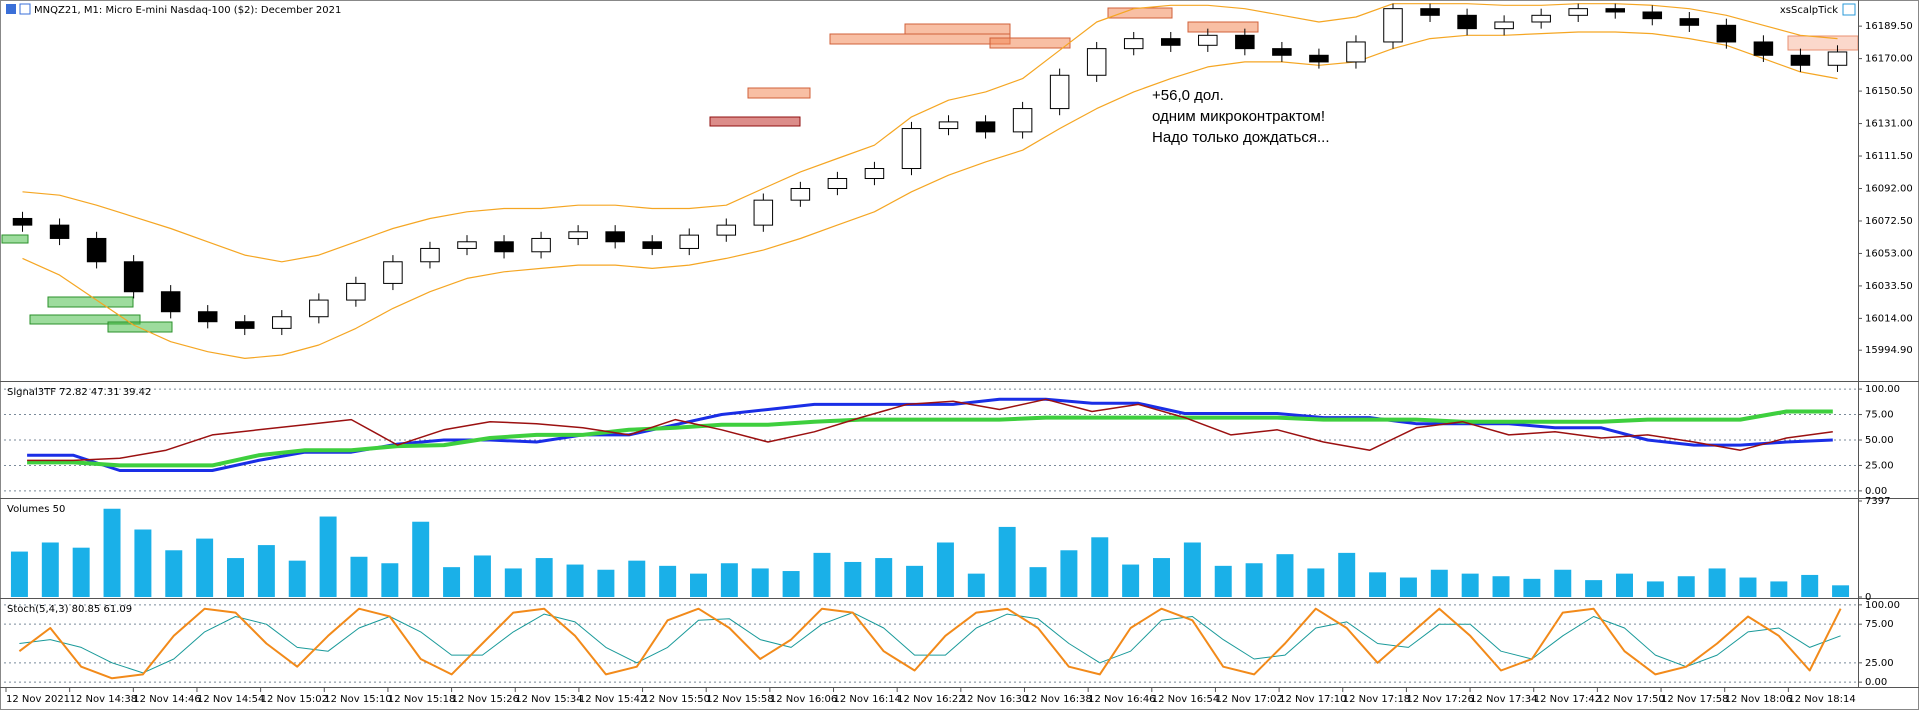  I want to click on time-label: 12 Nov 16:06, so click(803, 699).